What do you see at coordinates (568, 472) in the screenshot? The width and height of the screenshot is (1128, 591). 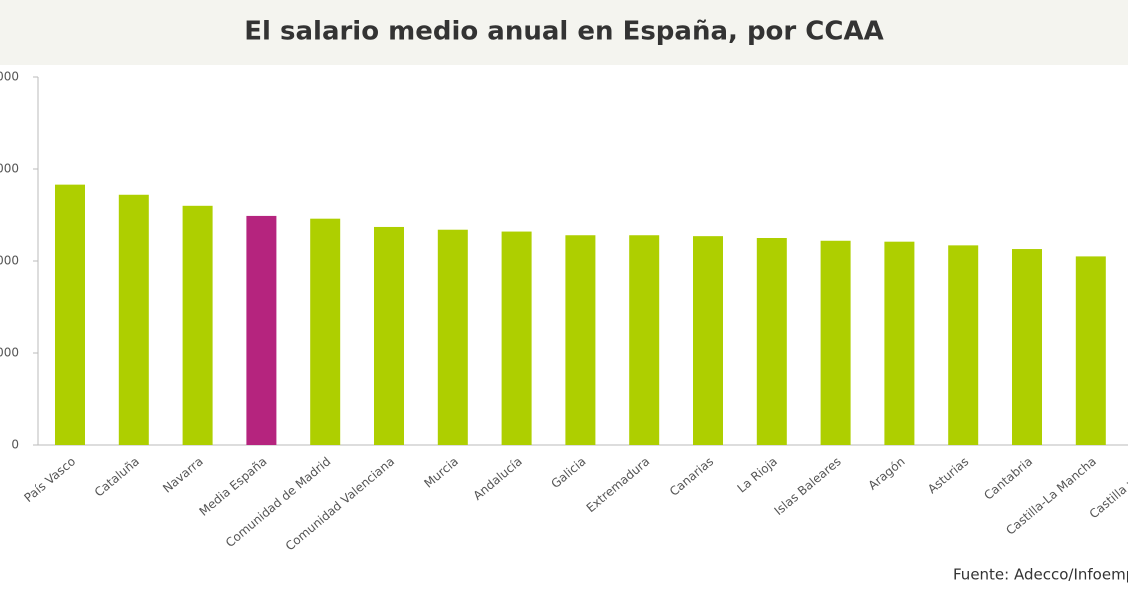 I see `x-tick-label: Galicia` at bounding box center [568, 472].